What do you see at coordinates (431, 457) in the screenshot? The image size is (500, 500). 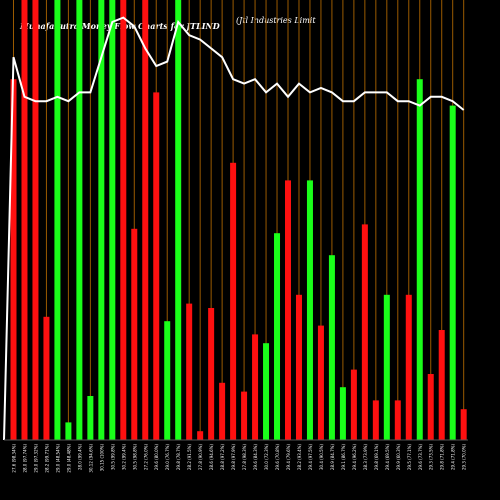 I see `x-tick-label: 29.3 (73.5%)` at bounding box center [431, 457].